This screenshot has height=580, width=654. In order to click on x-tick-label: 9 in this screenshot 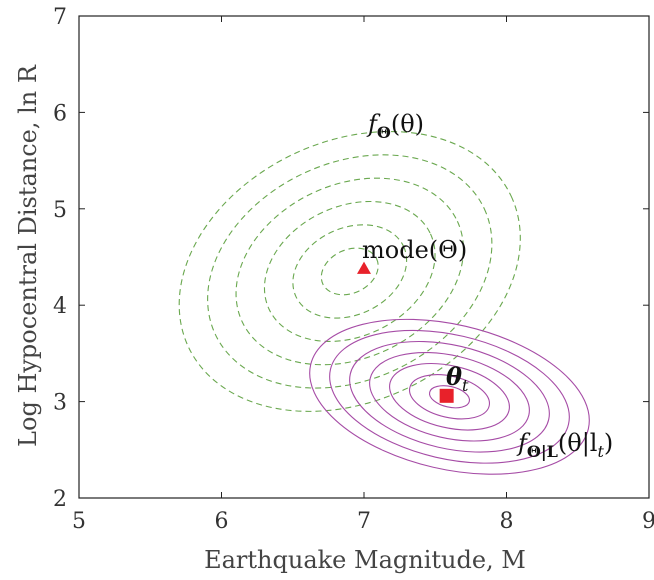, I will do `click(648, 521)`.